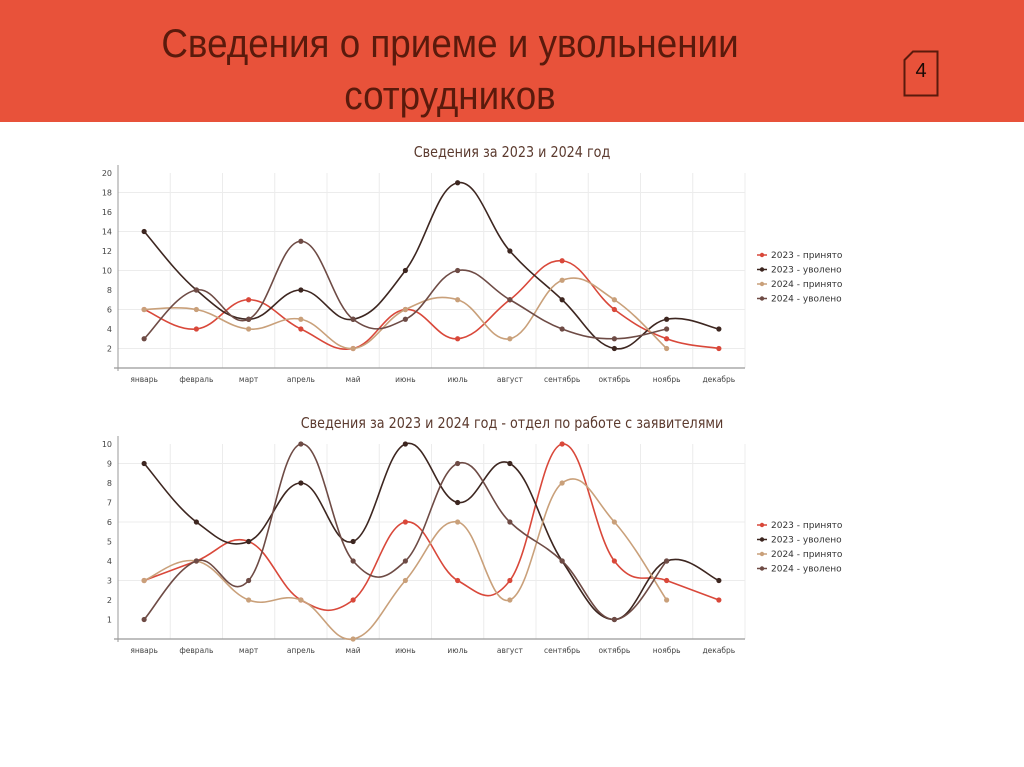 This screenshot has width=1024, height=767. What do you see at coordinates (109, 620) in the screenshot?
I see `y-tick-label: 1` at bounding box center [109, 620].